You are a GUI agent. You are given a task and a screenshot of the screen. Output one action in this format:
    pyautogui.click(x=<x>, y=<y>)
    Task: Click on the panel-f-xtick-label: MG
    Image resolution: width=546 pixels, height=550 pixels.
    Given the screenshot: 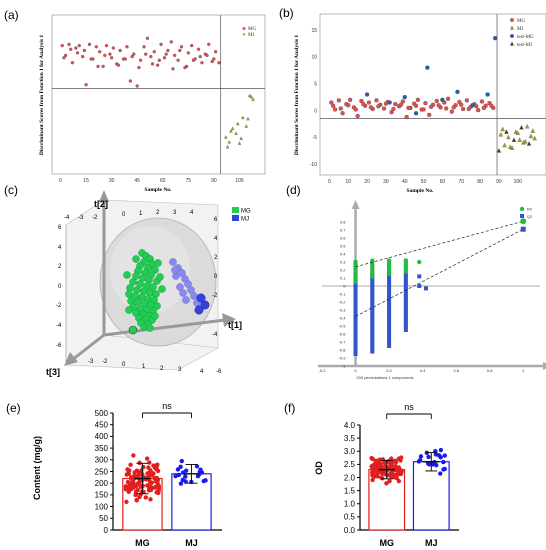 What is the action you would take?
    pyautogui.click(x=386, y=543)
    